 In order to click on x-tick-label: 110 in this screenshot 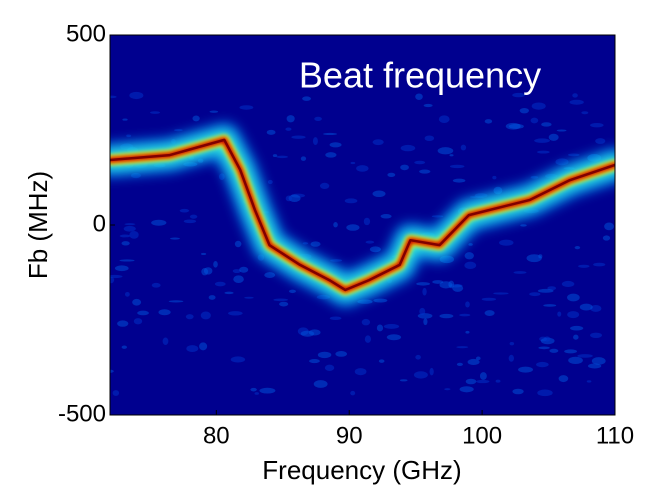, I will do `click(615, 435)`.